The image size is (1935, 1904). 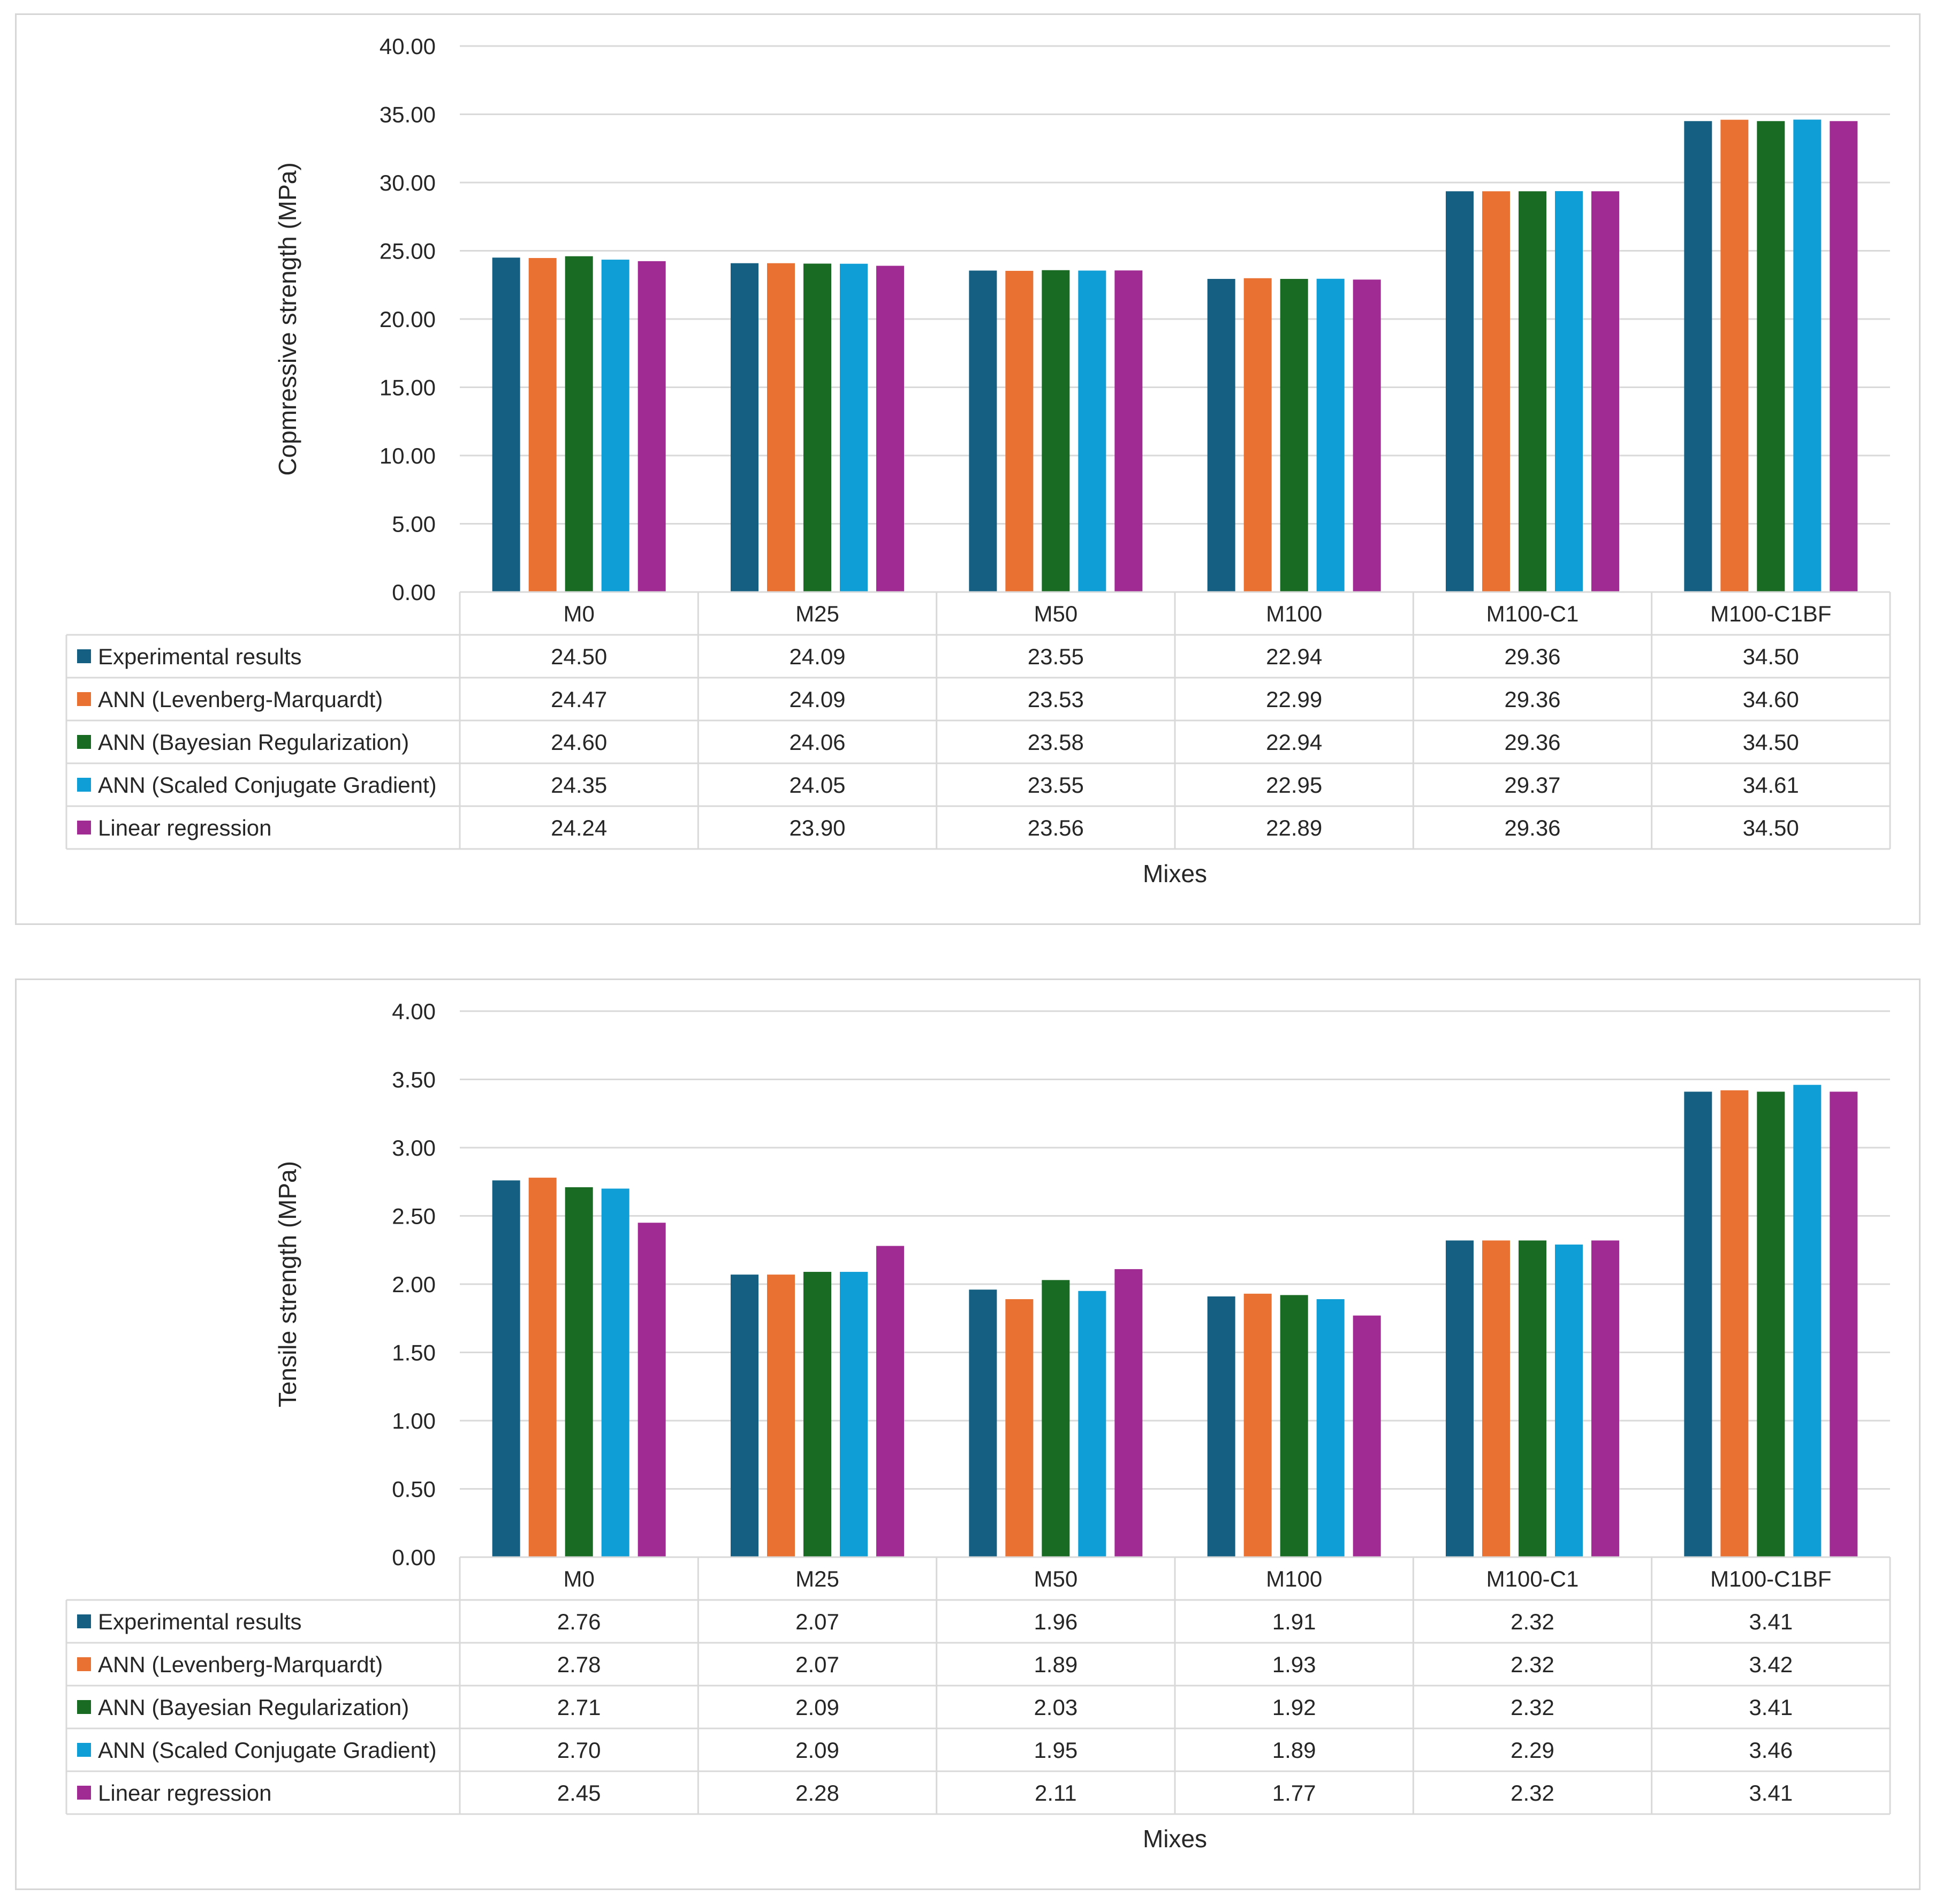 What do you see at coordinates (1294, 1793) in the screenshot?
I see `data-label: 1.77` at bounding box center [1294, 1793].